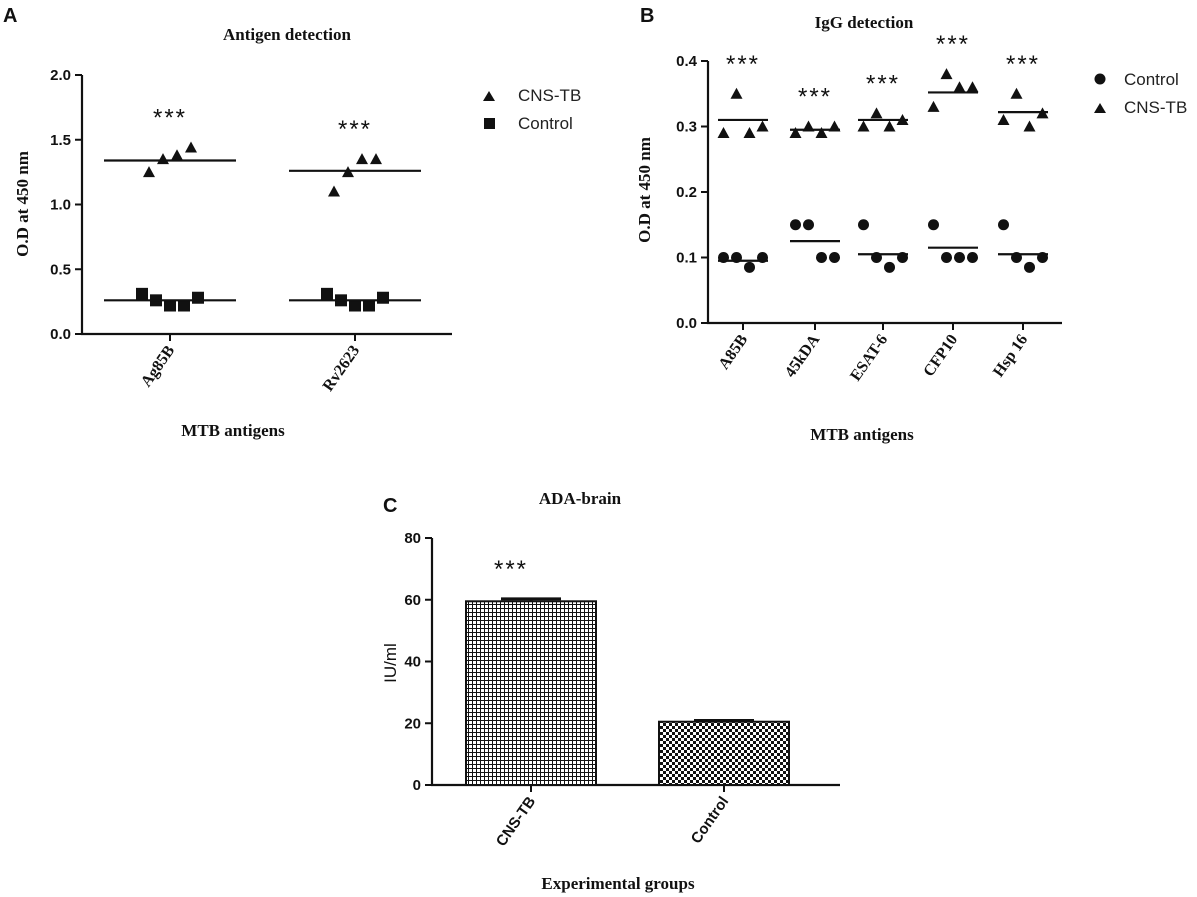 The height and width of the screenshot is (897, 1197). I want to click on a-y-tick-label: 0.0, so click(60, 334).